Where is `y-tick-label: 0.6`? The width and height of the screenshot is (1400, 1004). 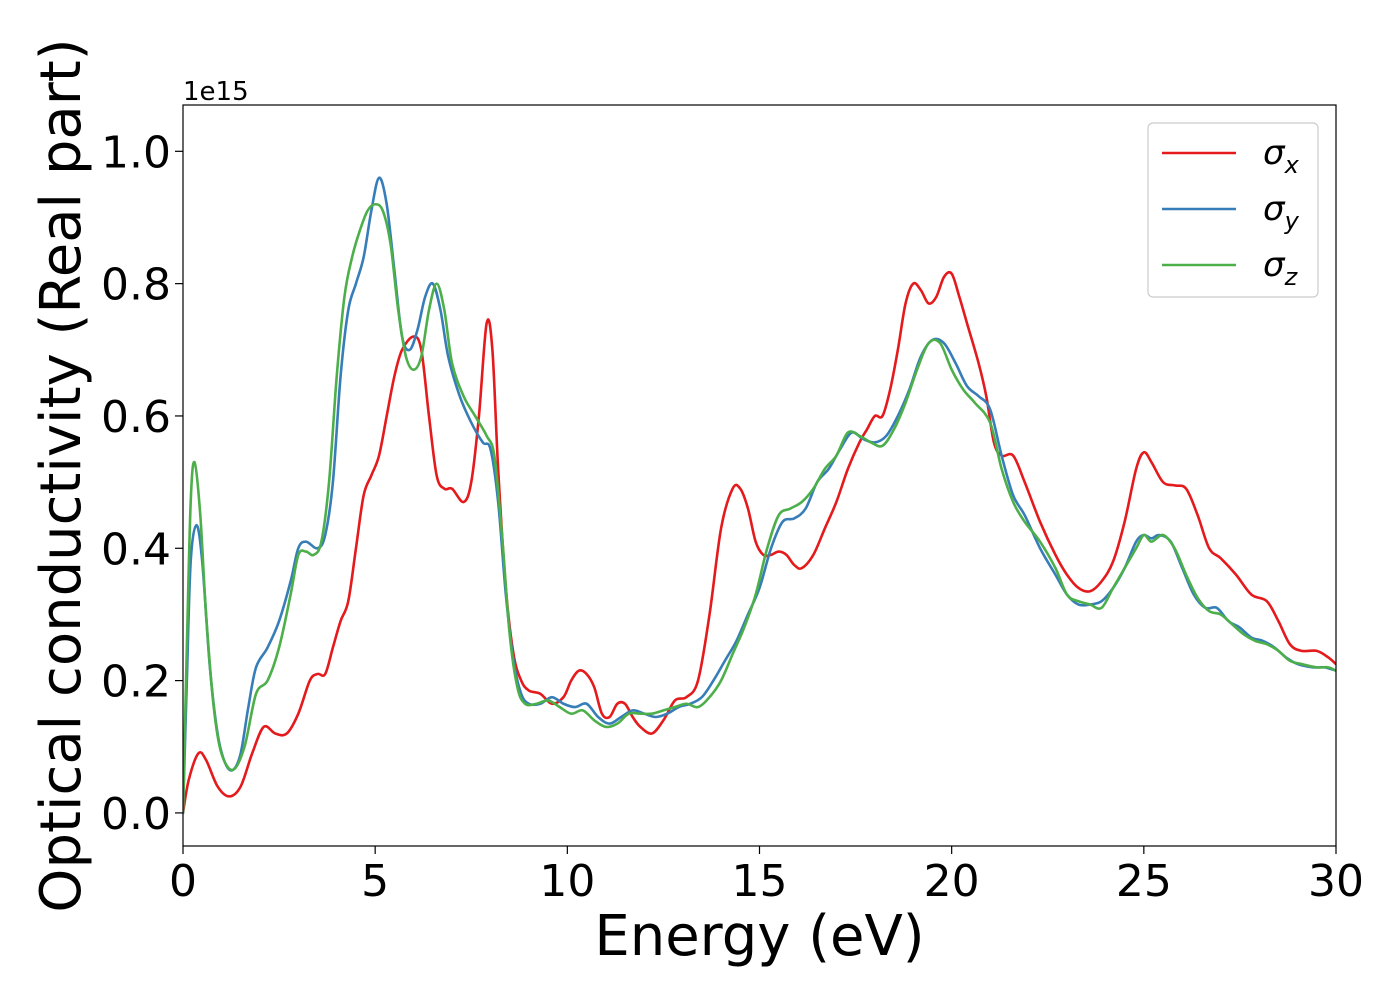
y-tick-label: 0.6 is located at coordinates (136, 417).